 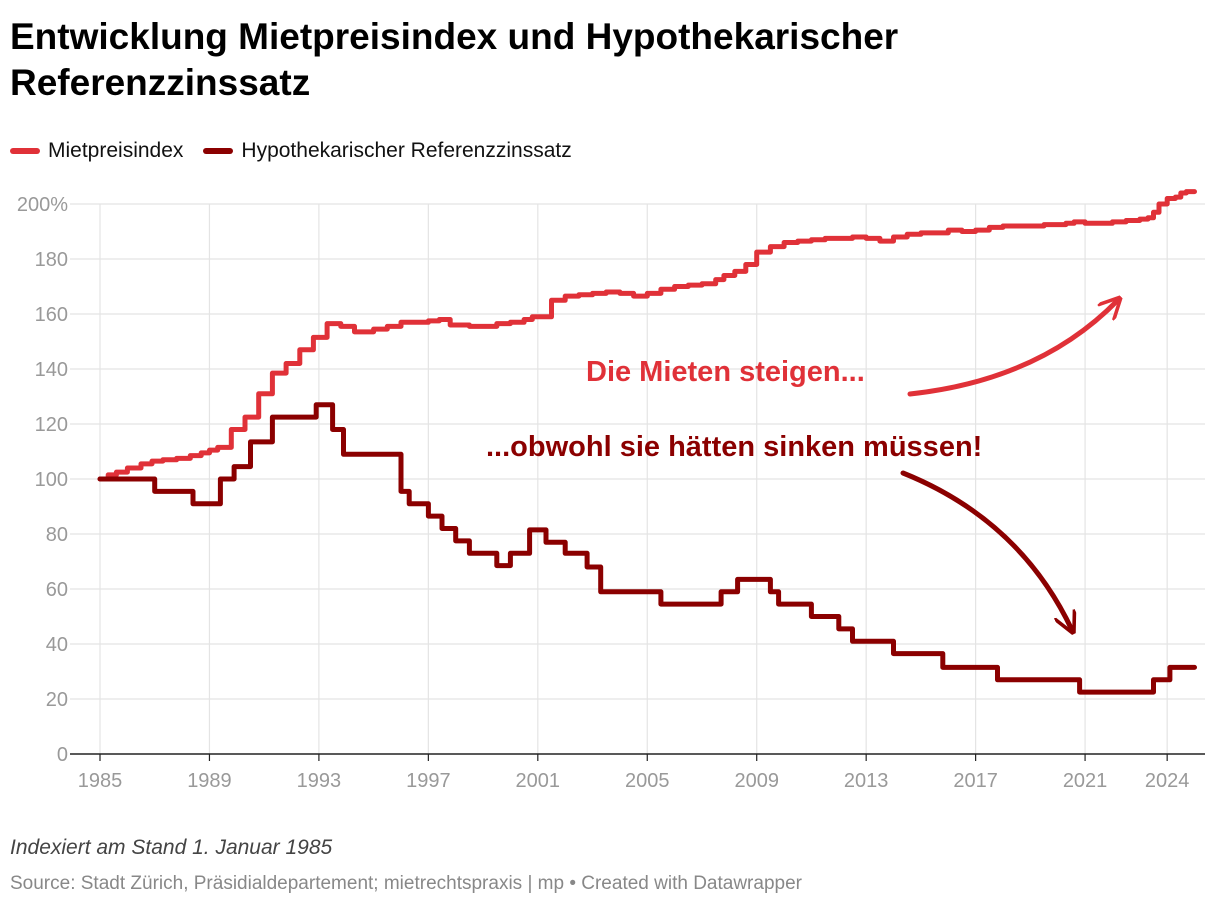 I want to click on y-tick-label-120: 120, so click(x=51, y=425).